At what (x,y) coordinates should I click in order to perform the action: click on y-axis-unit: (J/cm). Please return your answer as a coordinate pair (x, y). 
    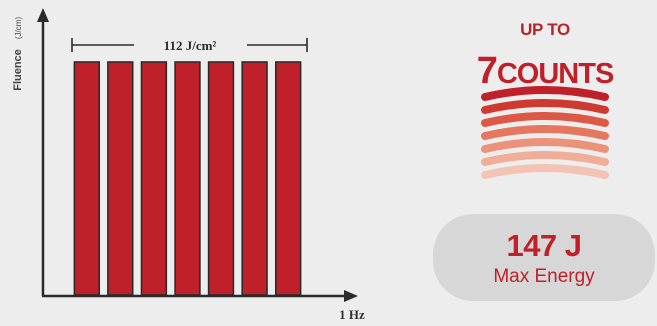
    Looking at the image, I should click on (18, 28).